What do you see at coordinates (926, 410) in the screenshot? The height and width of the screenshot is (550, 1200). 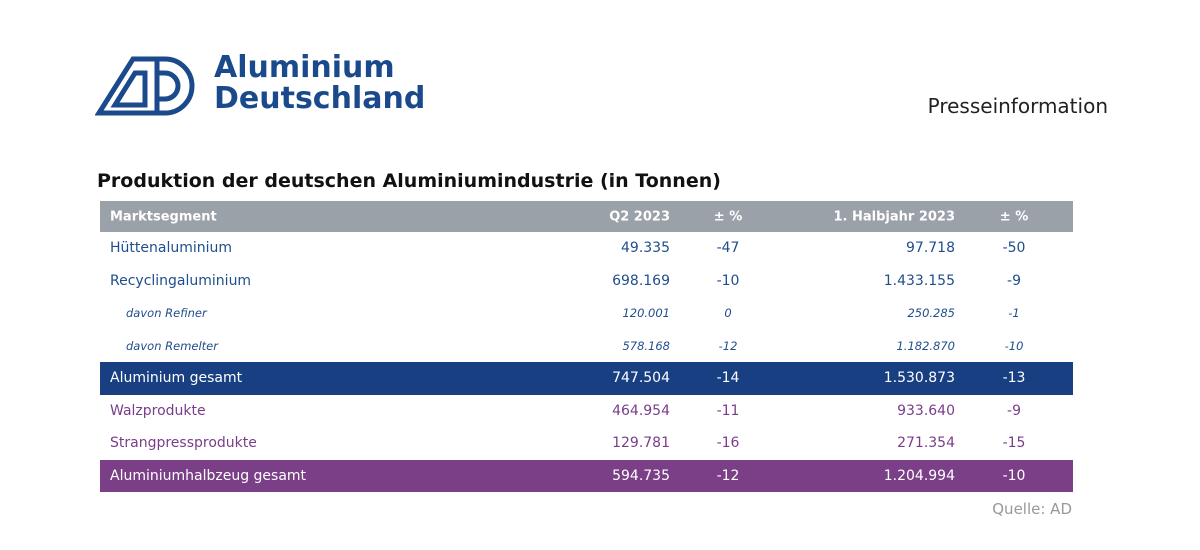 I see `cell: 933.640` at bounding box center [926, 410].